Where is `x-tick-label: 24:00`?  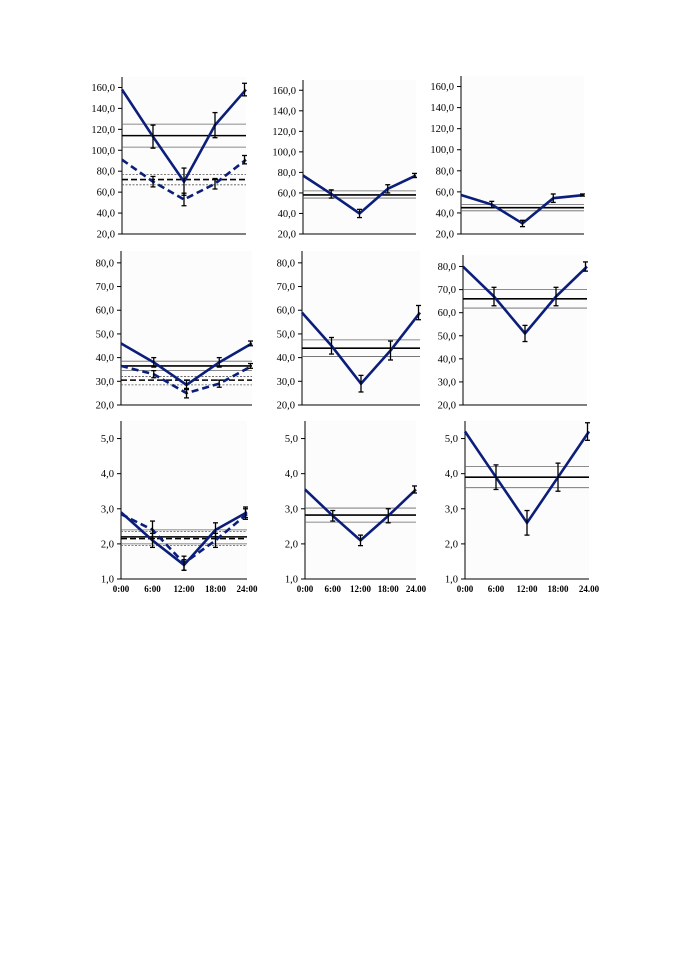 x-tick-label: 24:00 is located at coordinates (247, 589).